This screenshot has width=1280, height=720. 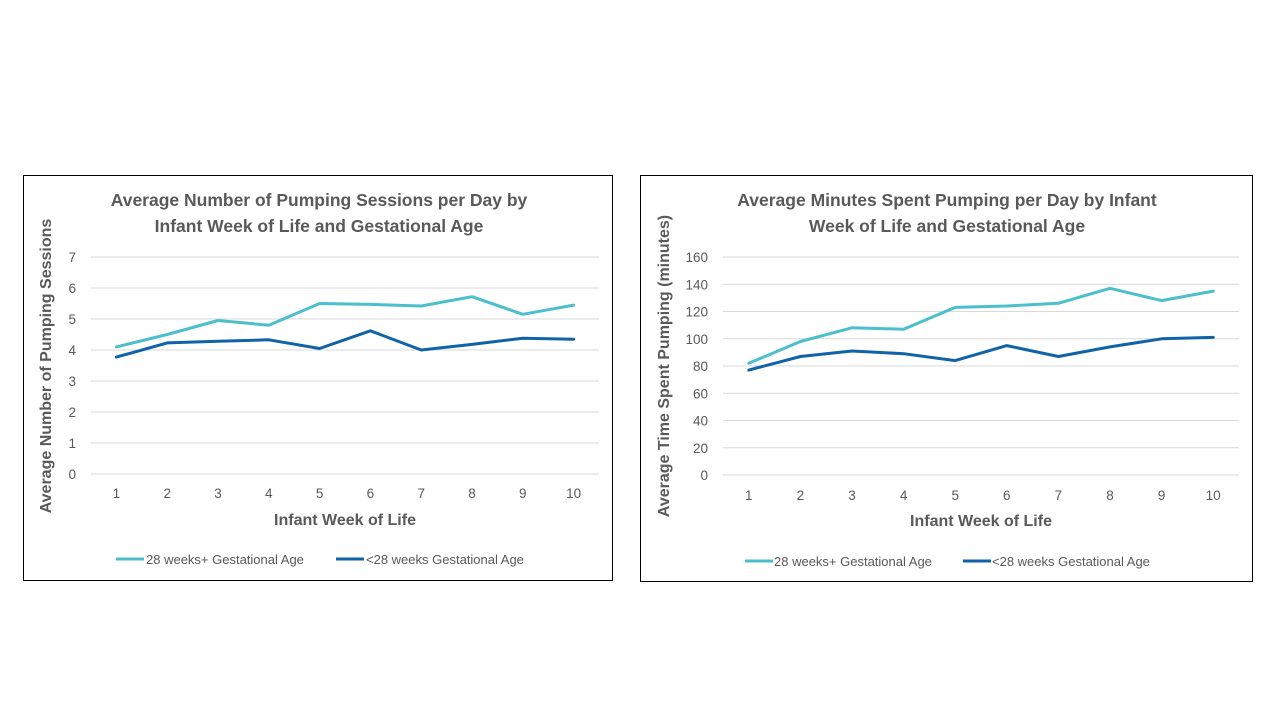 I want to click on sessions-x-tick-label: 9, so click(x=523, y=493).